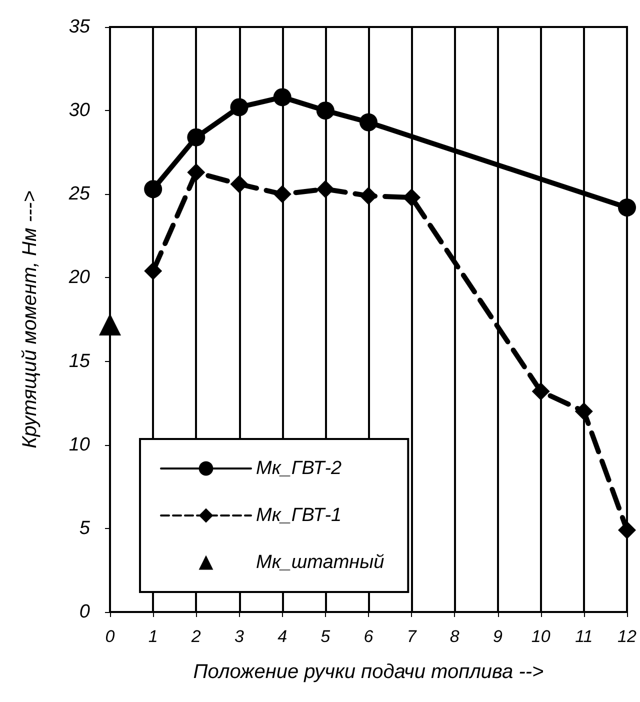  Describe the element at coordinates (196, 636) in the screenshot. I see `x-tick-label: 2` at that location.